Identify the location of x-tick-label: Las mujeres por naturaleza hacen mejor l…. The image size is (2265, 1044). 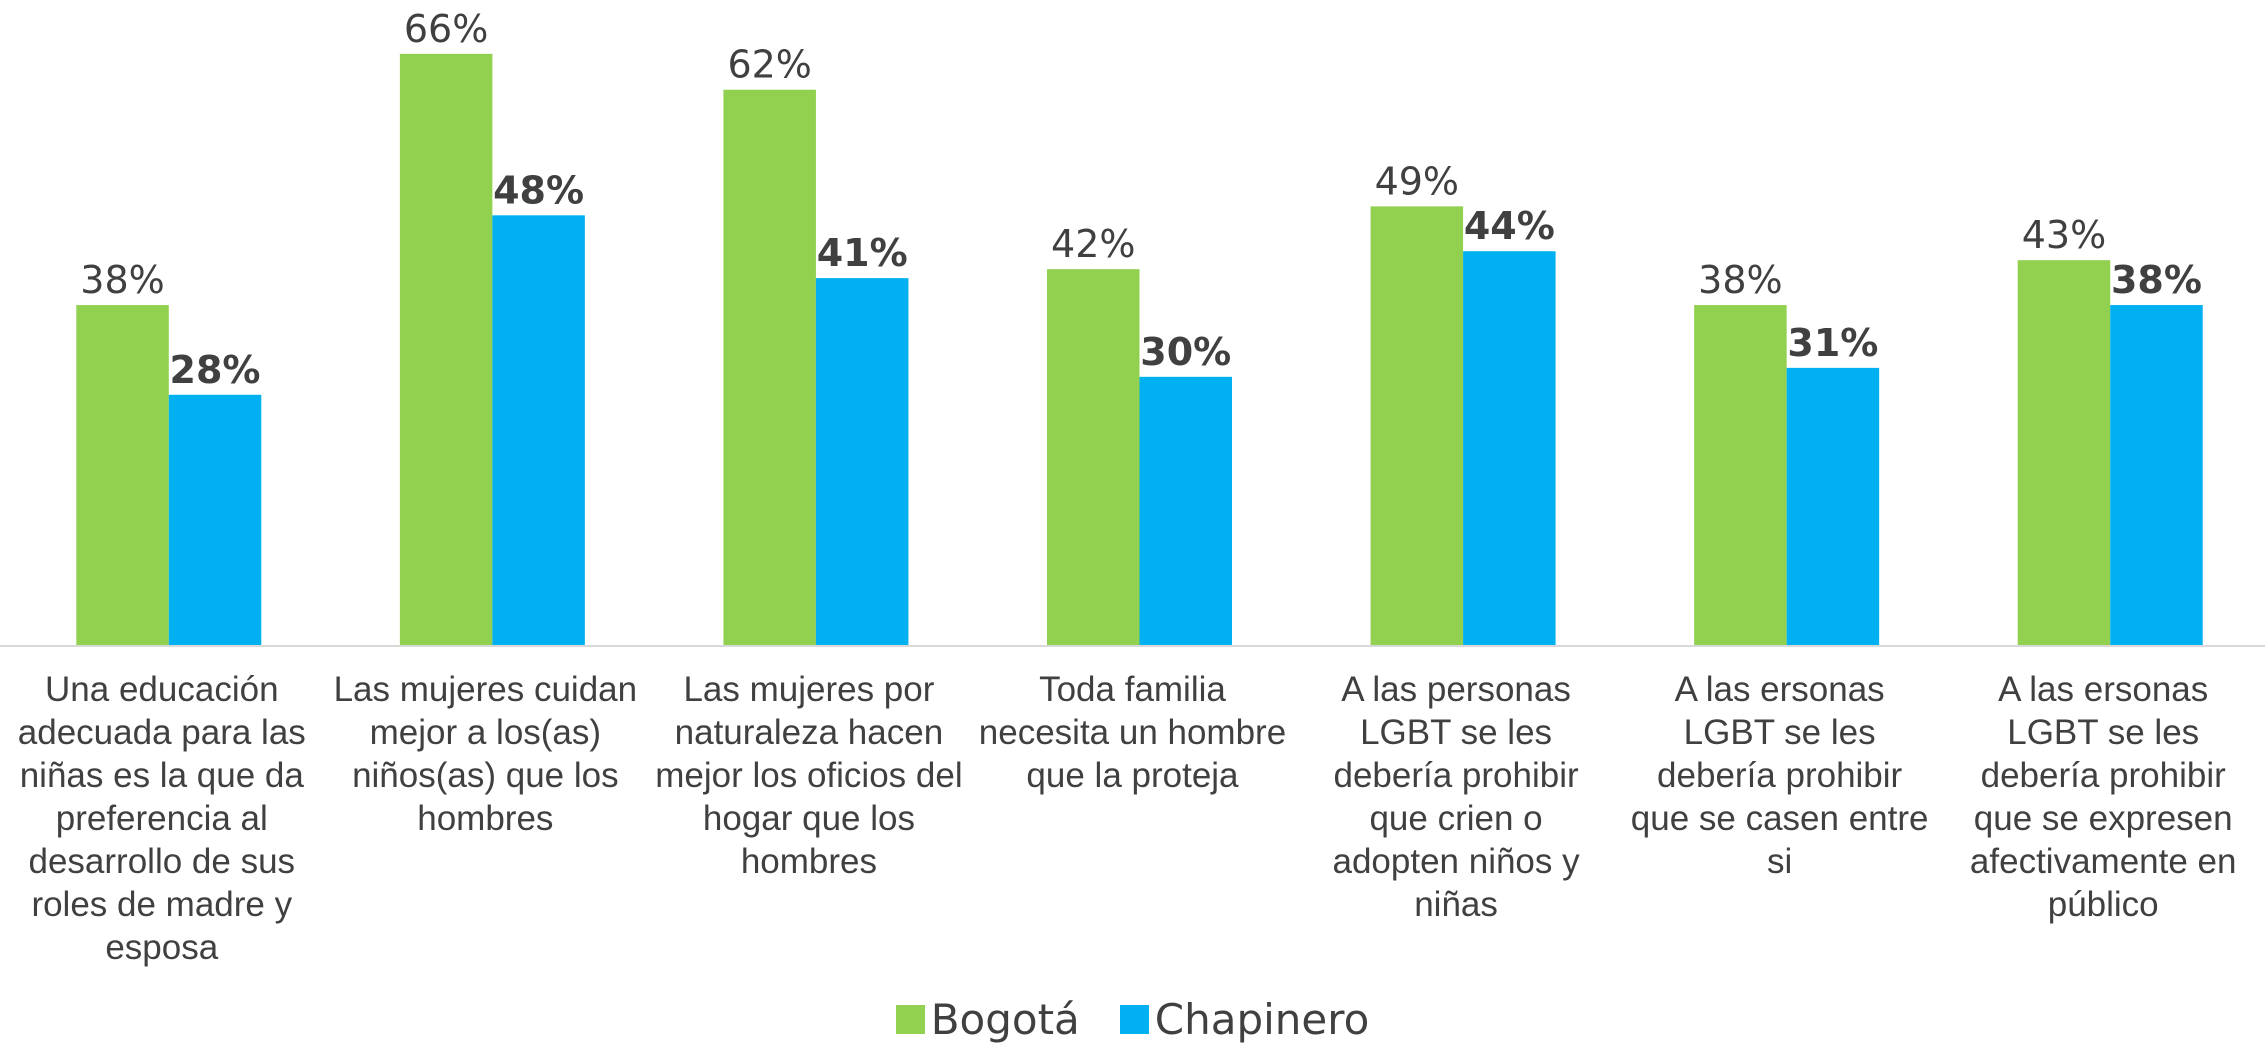
(809, 775).